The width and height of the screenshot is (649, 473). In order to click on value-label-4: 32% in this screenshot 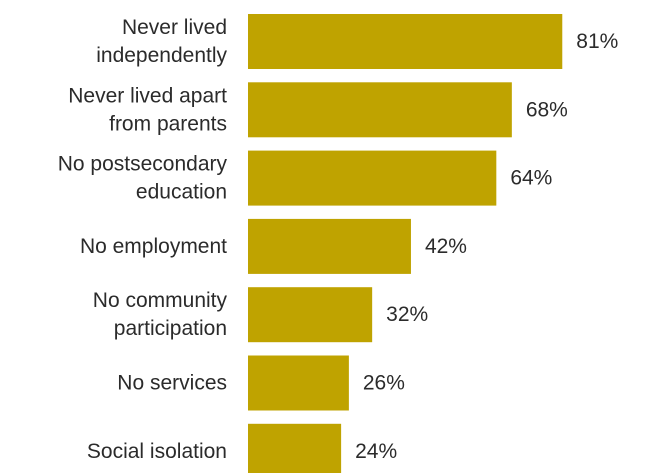, I will do `click(407, 314)`.